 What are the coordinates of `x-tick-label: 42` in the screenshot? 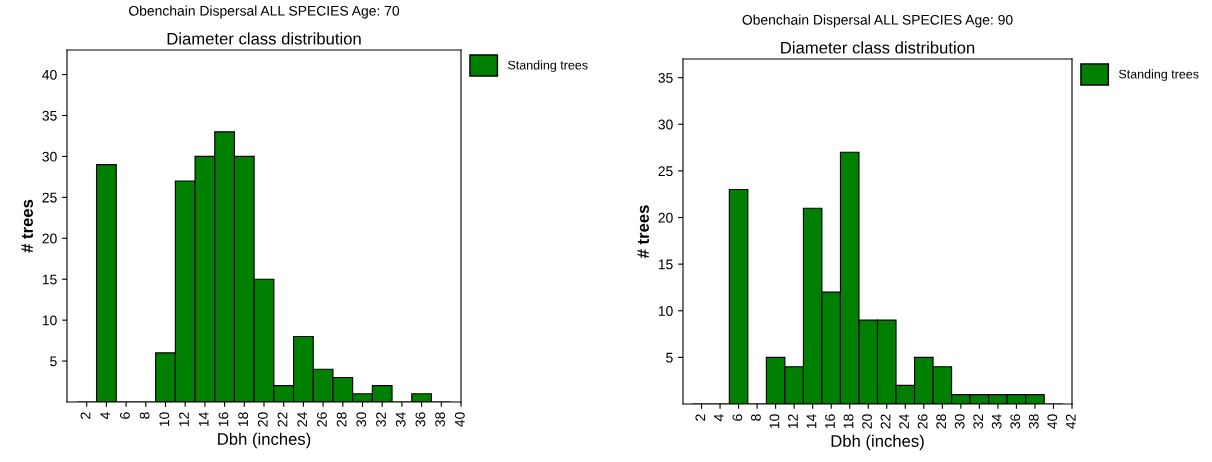 It's located at (1070, 421).